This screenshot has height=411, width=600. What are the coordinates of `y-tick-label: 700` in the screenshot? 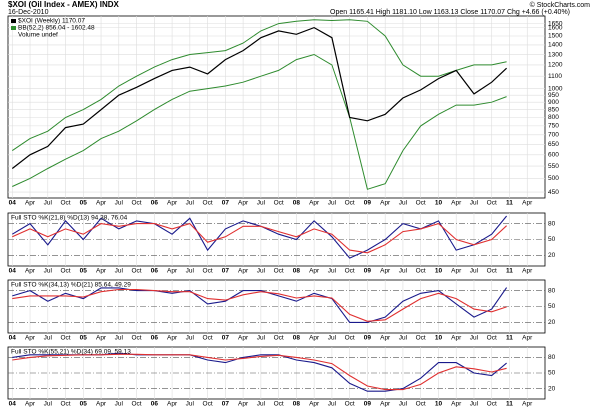 It's located at (553, 135).